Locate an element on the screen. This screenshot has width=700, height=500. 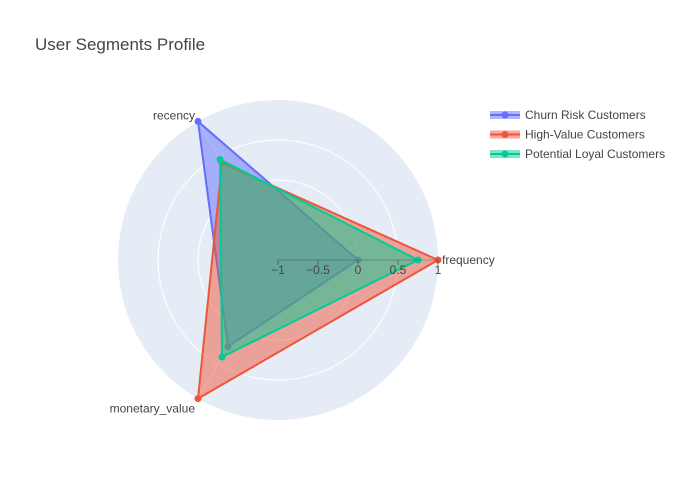
legend-item: Churn Risk Customers is located at coordinates (568, 115).